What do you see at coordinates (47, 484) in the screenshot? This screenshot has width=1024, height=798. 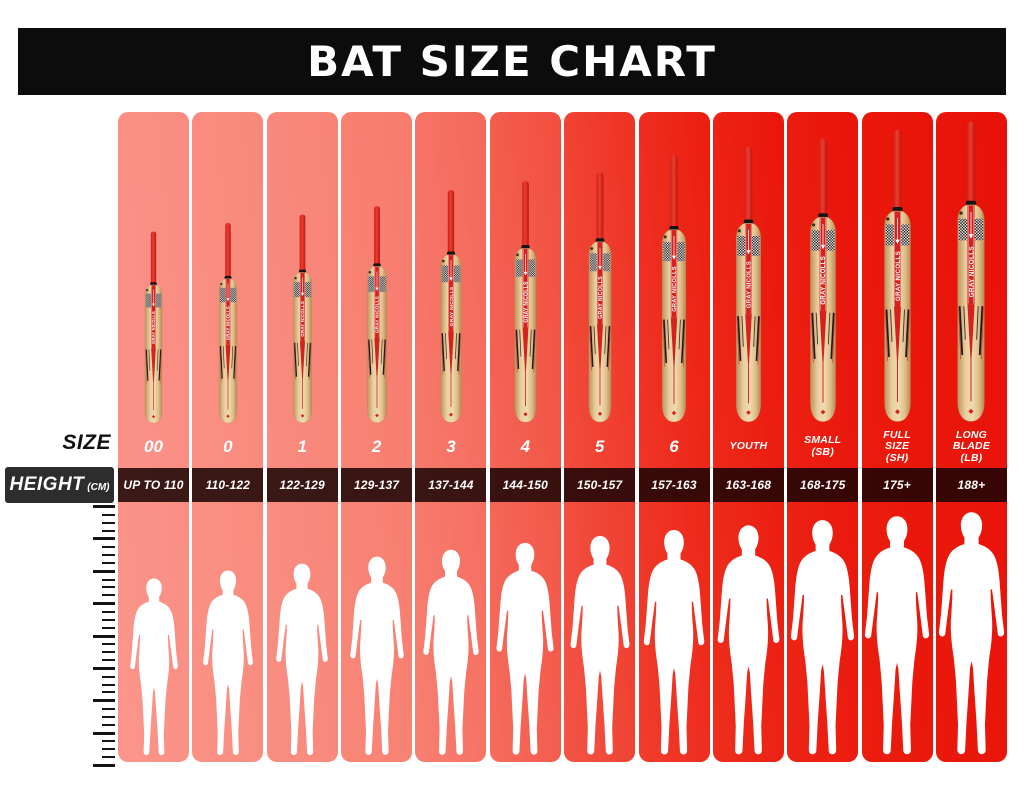 I see `height-label-text: HEIGHT` at bounding box center [47, 484].